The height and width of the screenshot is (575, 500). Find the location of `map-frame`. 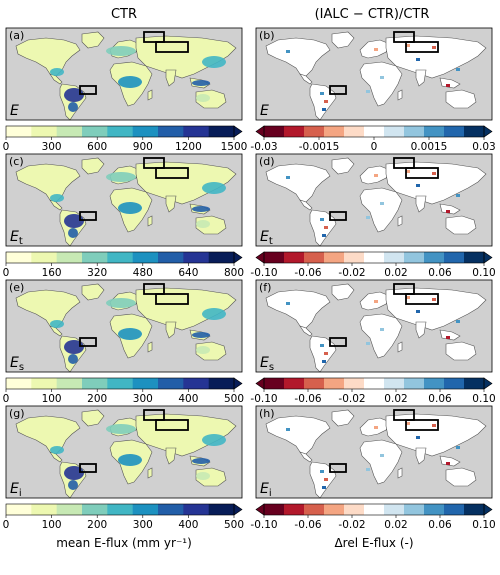

map-frame is located at coordinates (374, 74).